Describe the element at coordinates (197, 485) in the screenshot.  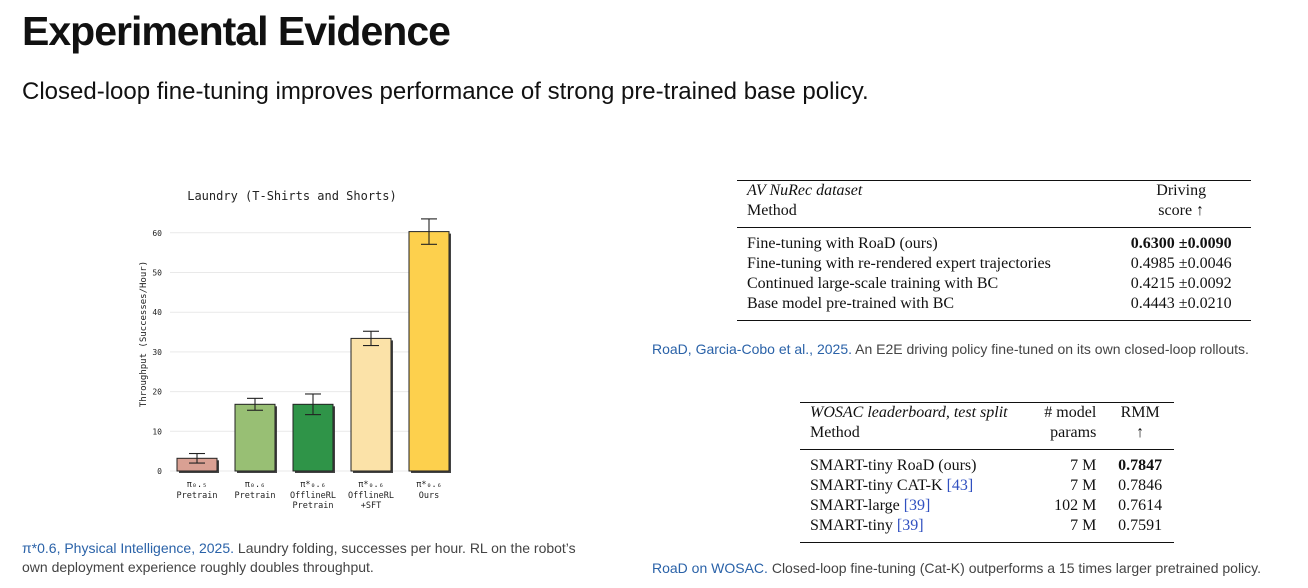
I see `x-tick-symbol: π₀.₅` at that location.